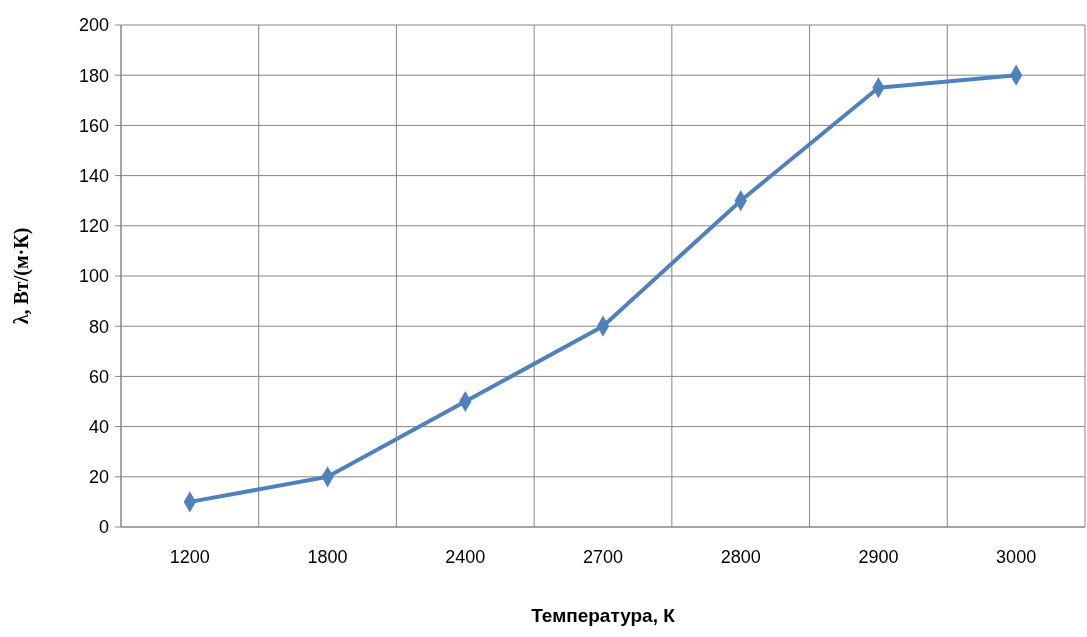  What do you see at coordinates (21, 276) in the screenshot?
I see `y-axis-title: λ, Вт/(м·К)` at bounding box center [21, 276].